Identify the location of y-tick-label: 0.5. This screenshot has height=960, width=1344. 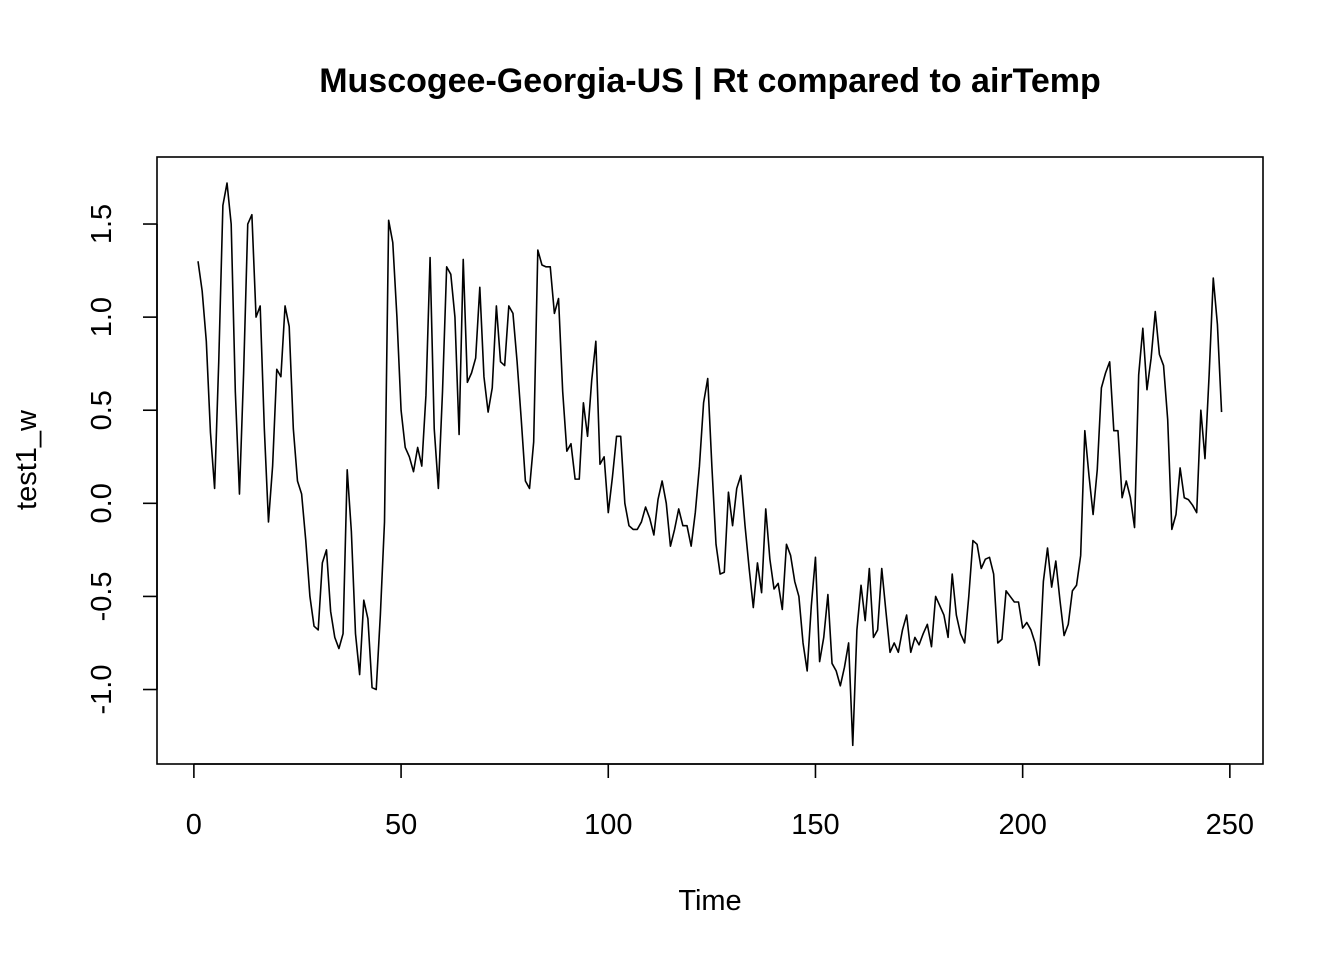
(102, 410).